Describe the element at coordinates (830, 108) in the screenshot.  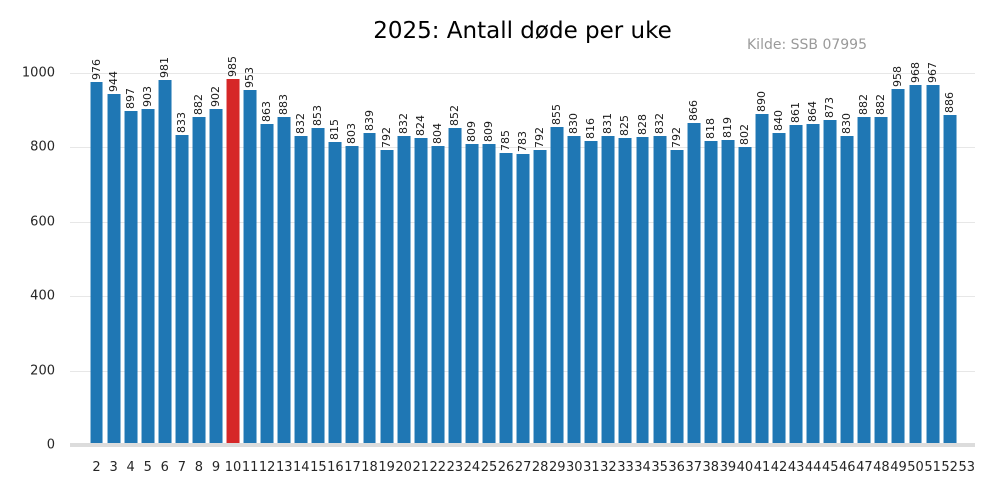
I see `bar-value-label: 873` at that location.